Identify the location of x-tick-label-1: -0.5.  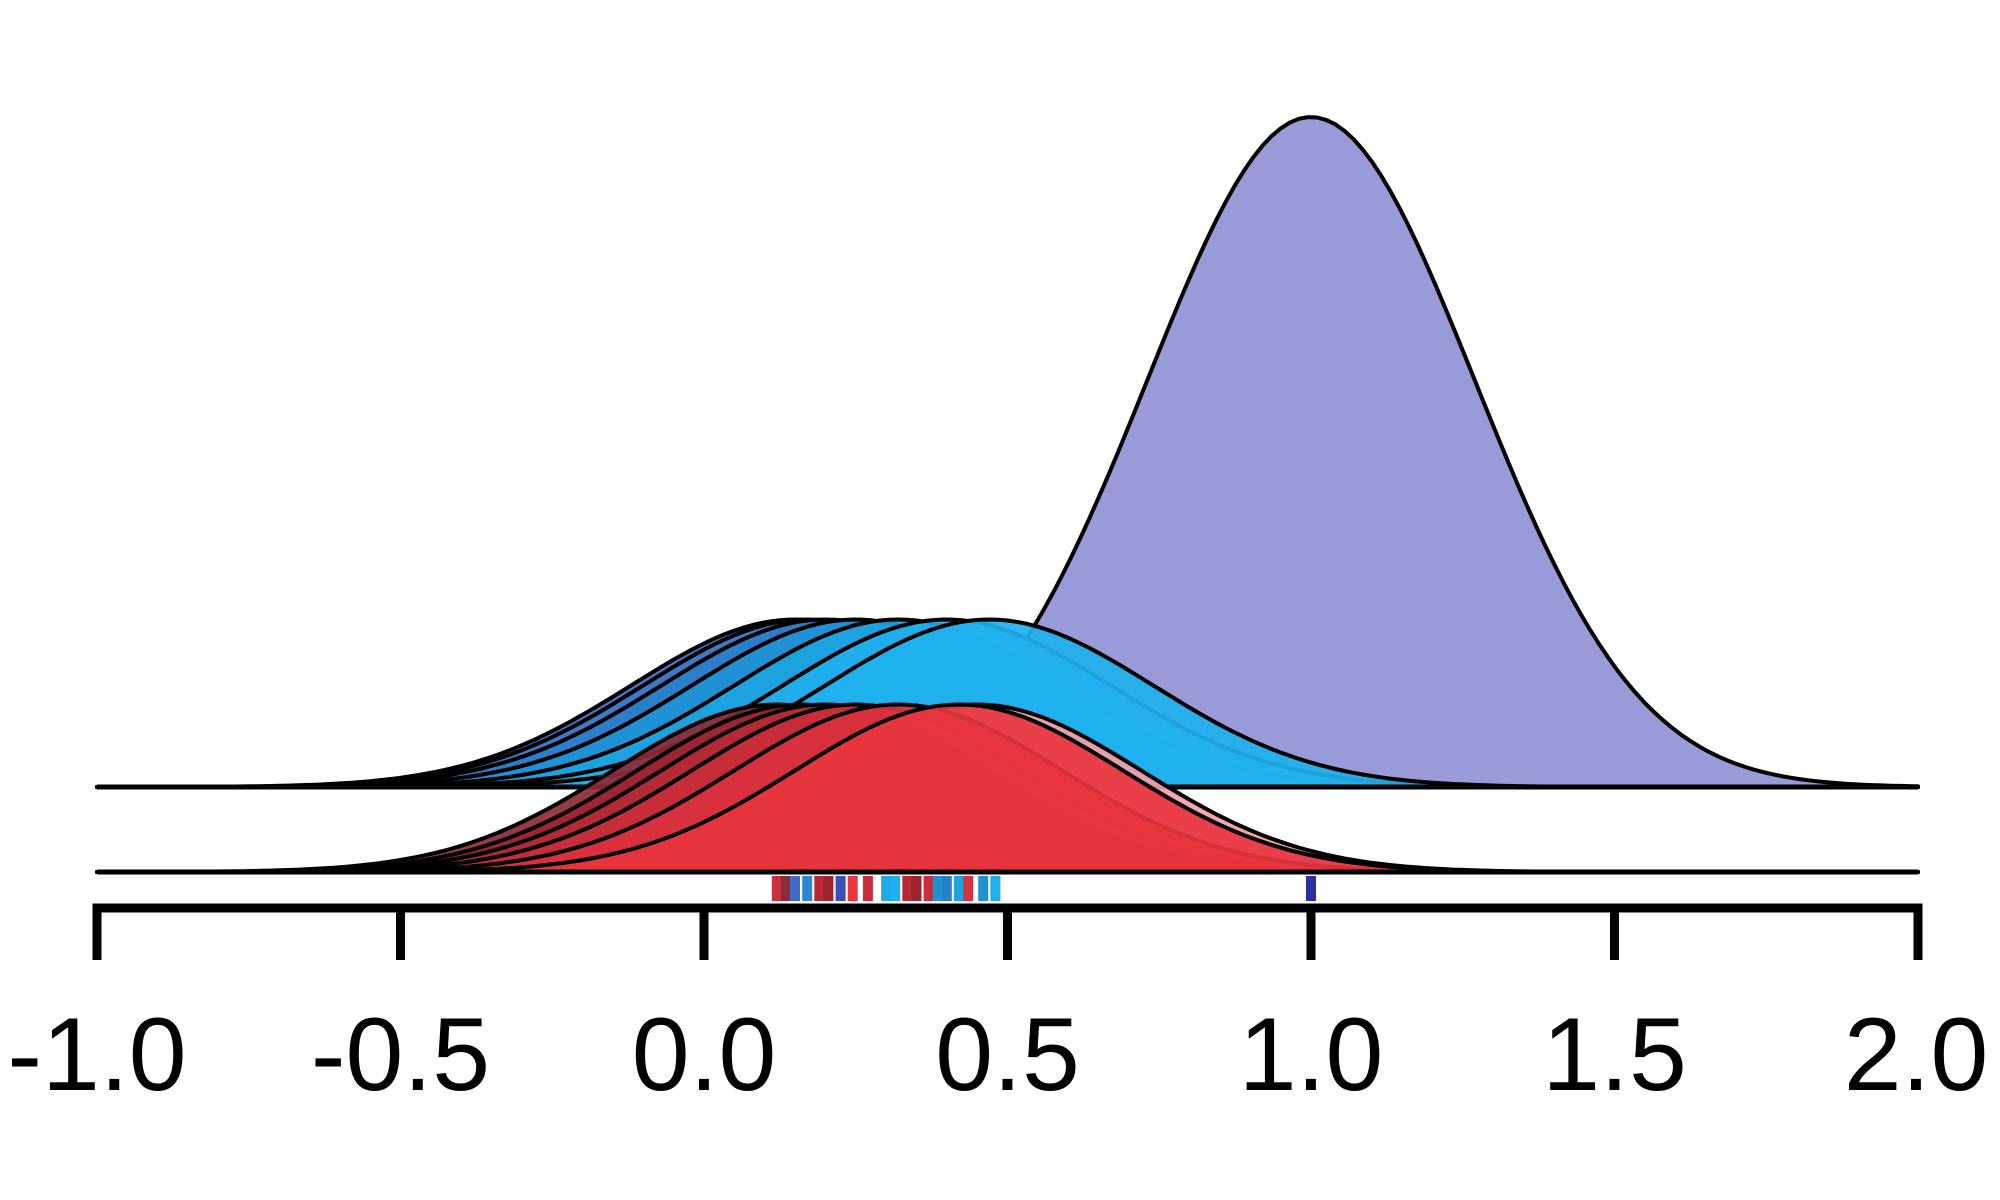
(400, 1055).